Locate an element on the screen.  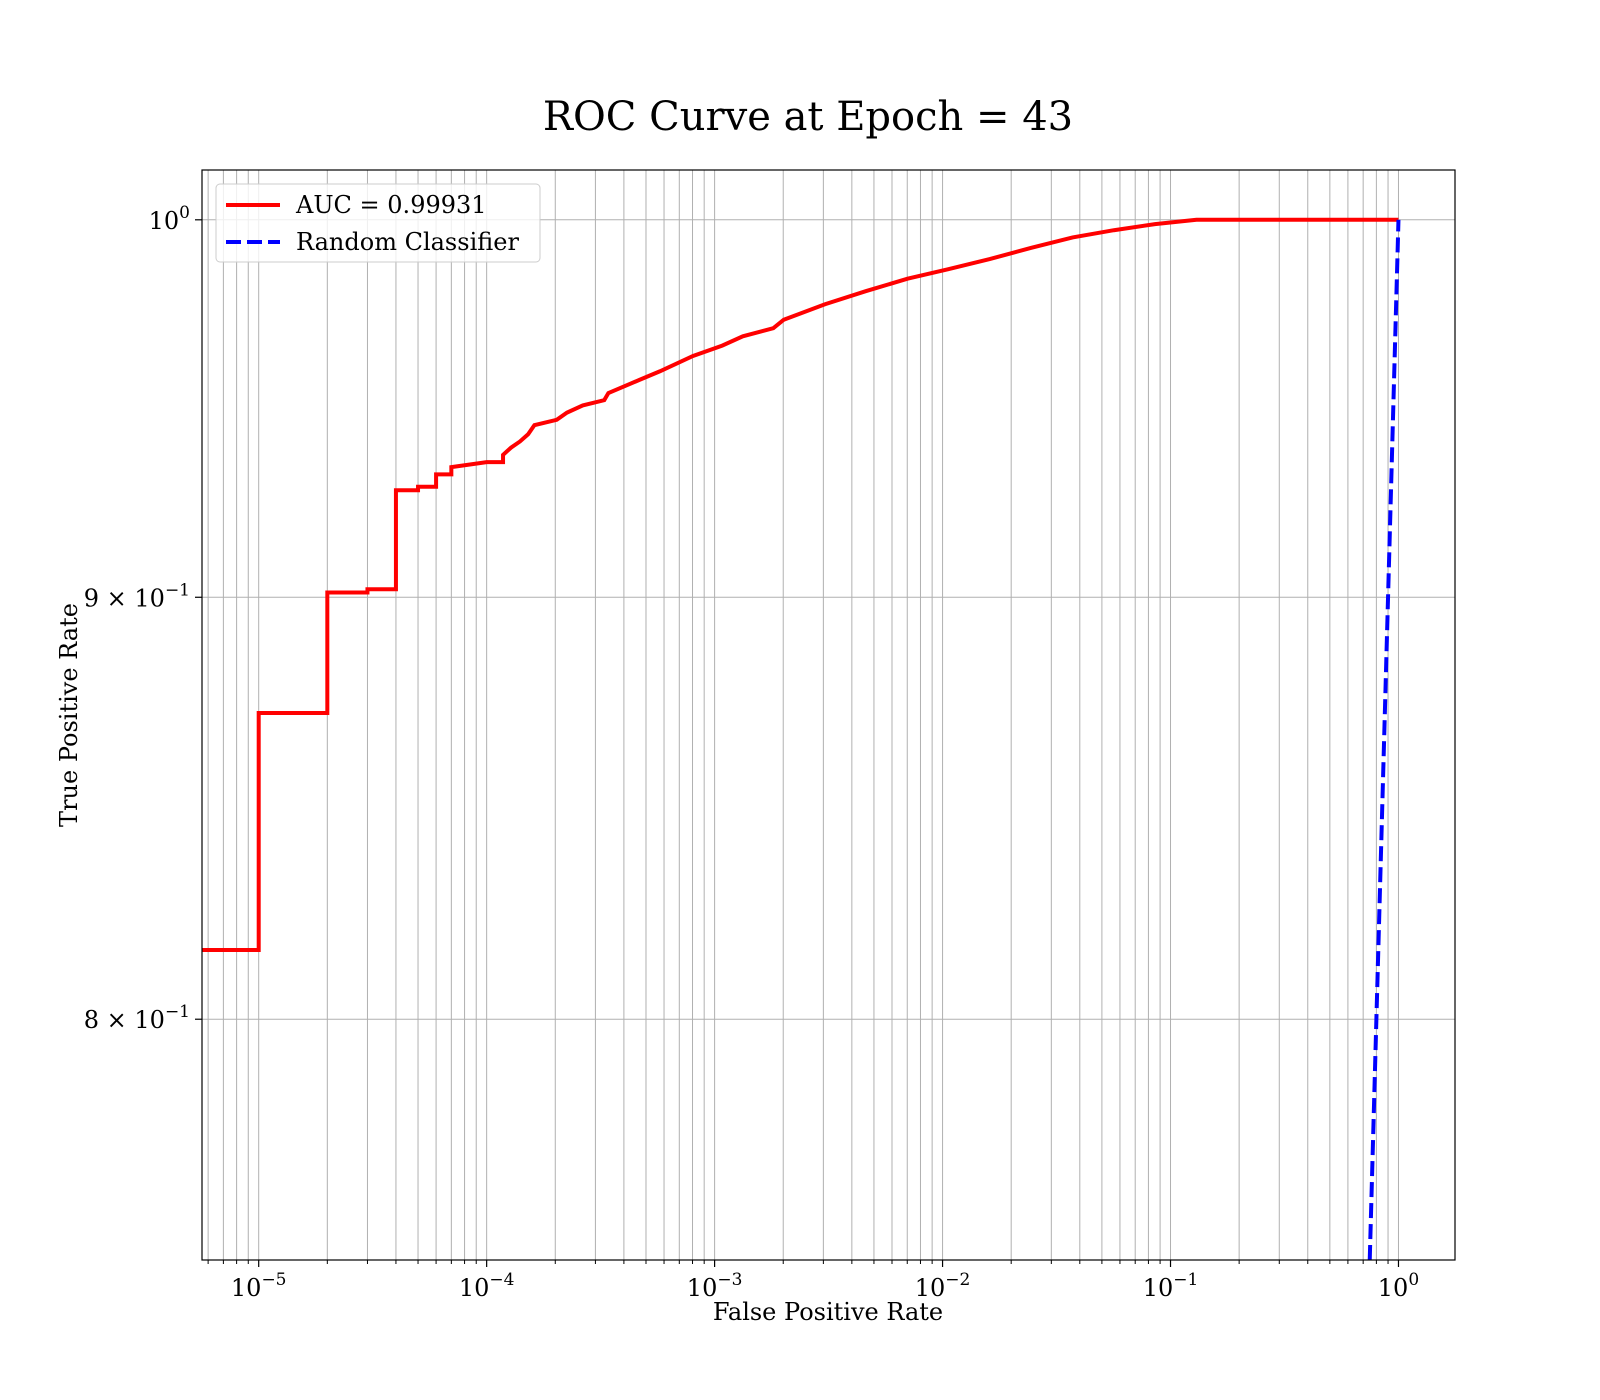
x-tick-label: 10⁻¹ is located at coordinates (1171, 1286).